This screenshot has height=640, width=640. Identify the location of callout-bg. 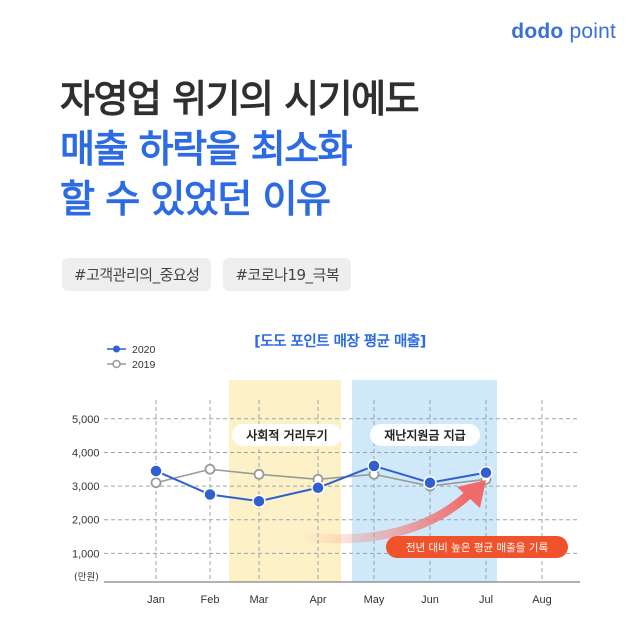
(477, 547).